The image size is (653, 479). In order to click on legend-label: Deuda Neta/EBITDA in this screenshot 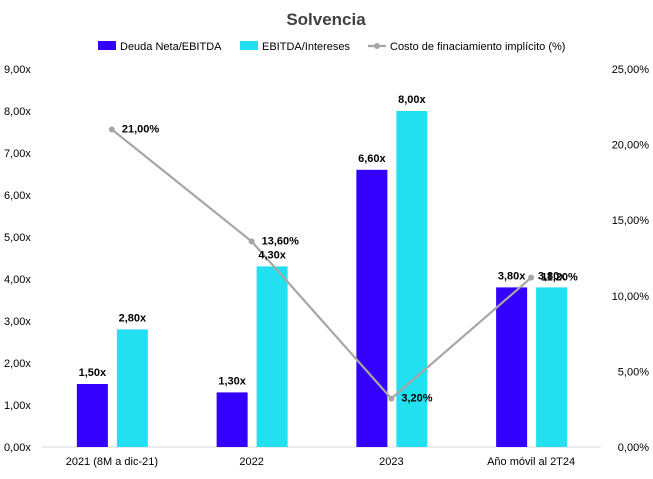, I will do `click(171, 47)`.